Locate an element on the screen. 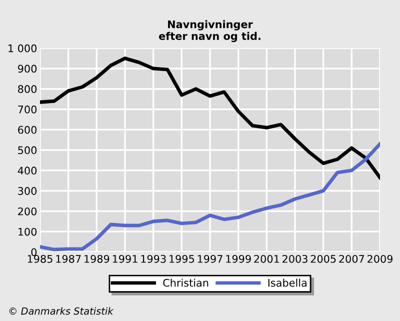  y-tick-label: 900 is located at coordinates (27, 68).